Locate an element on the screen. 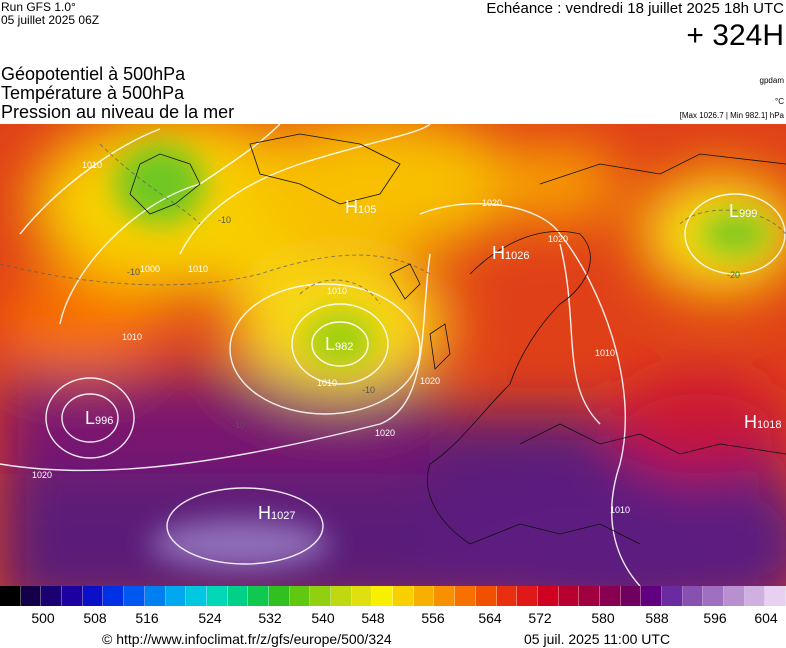 Image resolution: width=786 pixels, height=648 pixels. legend-tick: 516 is located at coordinates (147, 618).